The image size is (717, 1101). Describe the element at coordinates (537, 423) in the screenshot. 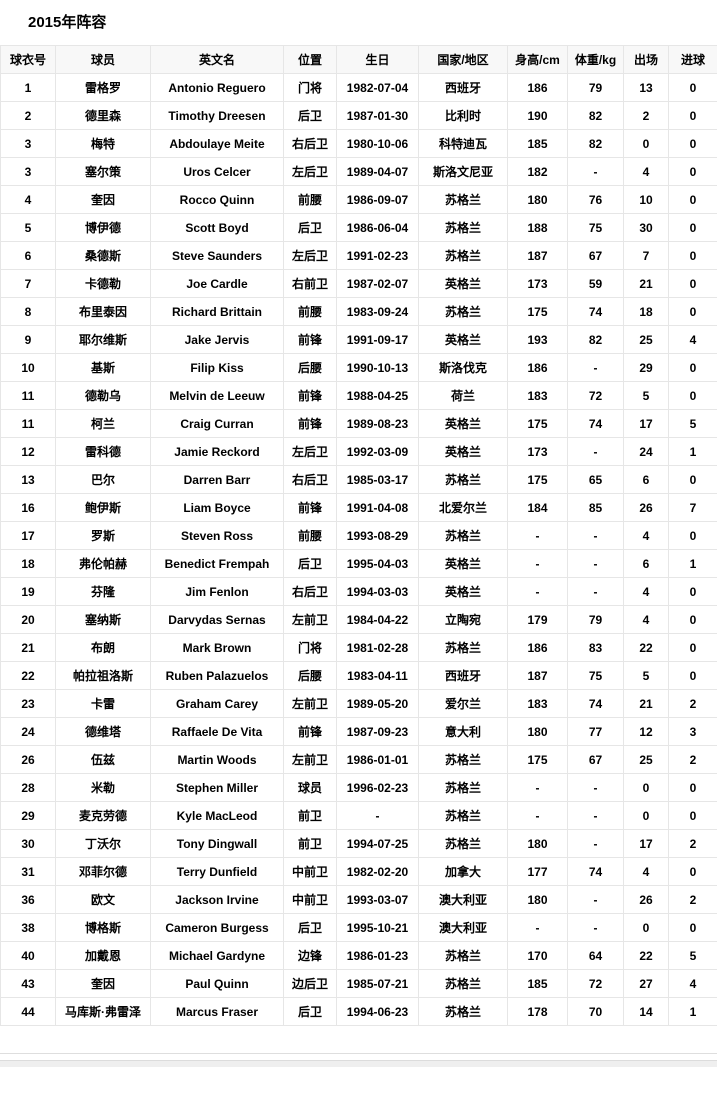

I see `table-cell: 175` at that location.